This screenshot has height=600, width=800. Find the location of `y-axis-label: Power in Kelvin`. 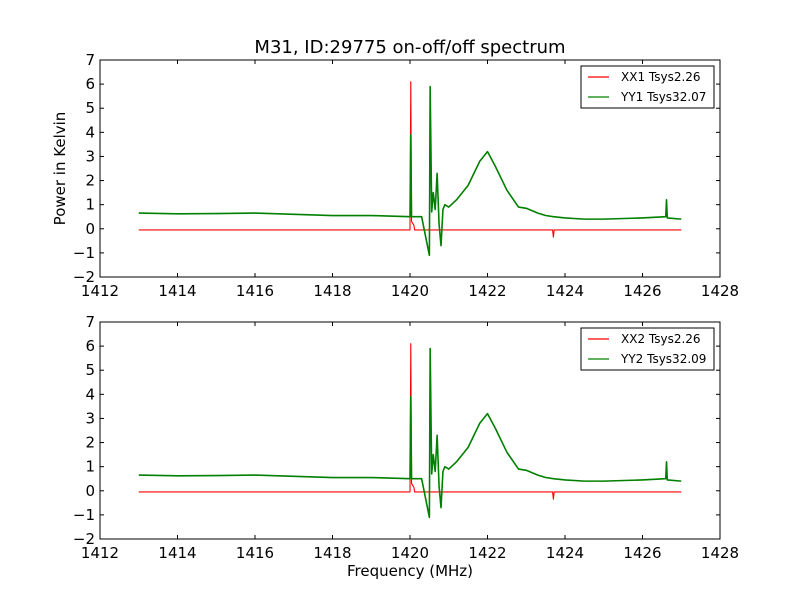

y-axis-label: Power in Kelvin is located at coordinates (60, 169).